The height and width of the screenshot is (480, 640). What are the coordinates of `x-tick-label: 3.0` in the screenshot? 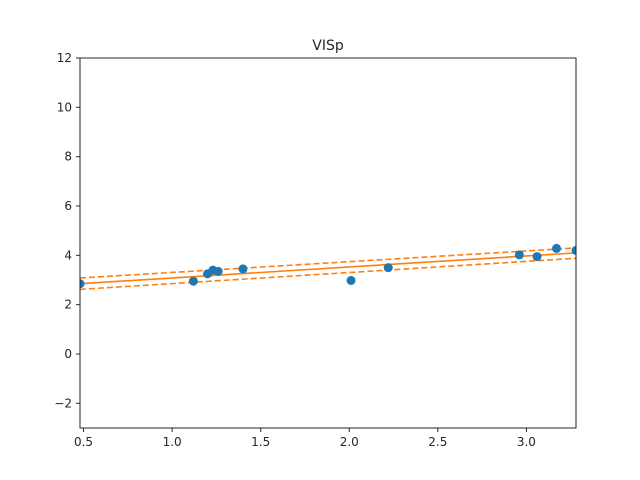 It's located at (526, 442).